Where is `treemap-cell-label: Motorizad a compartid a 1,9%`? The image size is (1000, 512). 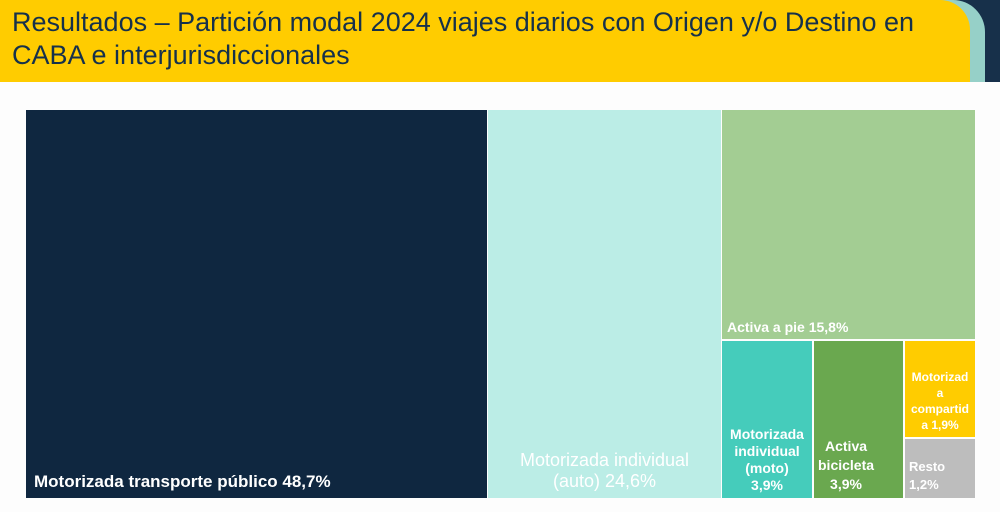
treemap-cell-label: Motorizad a compartid a 1,9% is located at coordinates (939, 401).